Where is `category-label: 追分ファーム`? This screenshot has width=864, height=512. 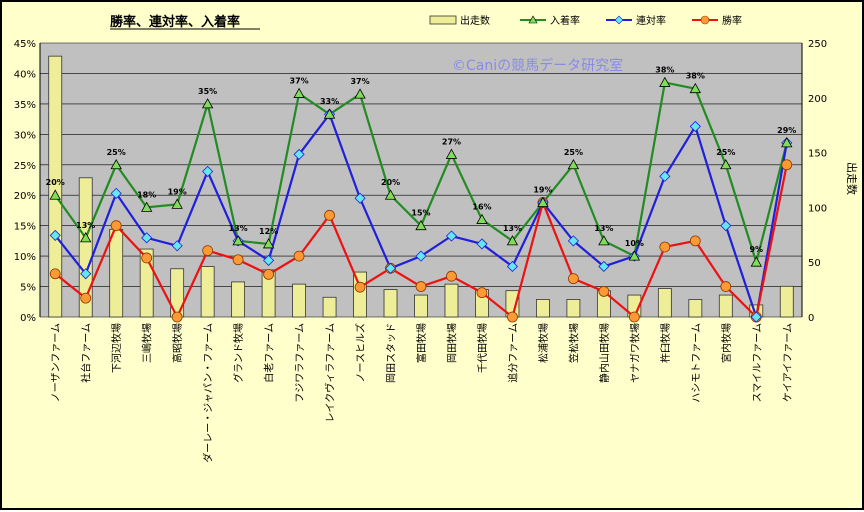
category-label: 追分ファーム is located at coordinates (512, 353).